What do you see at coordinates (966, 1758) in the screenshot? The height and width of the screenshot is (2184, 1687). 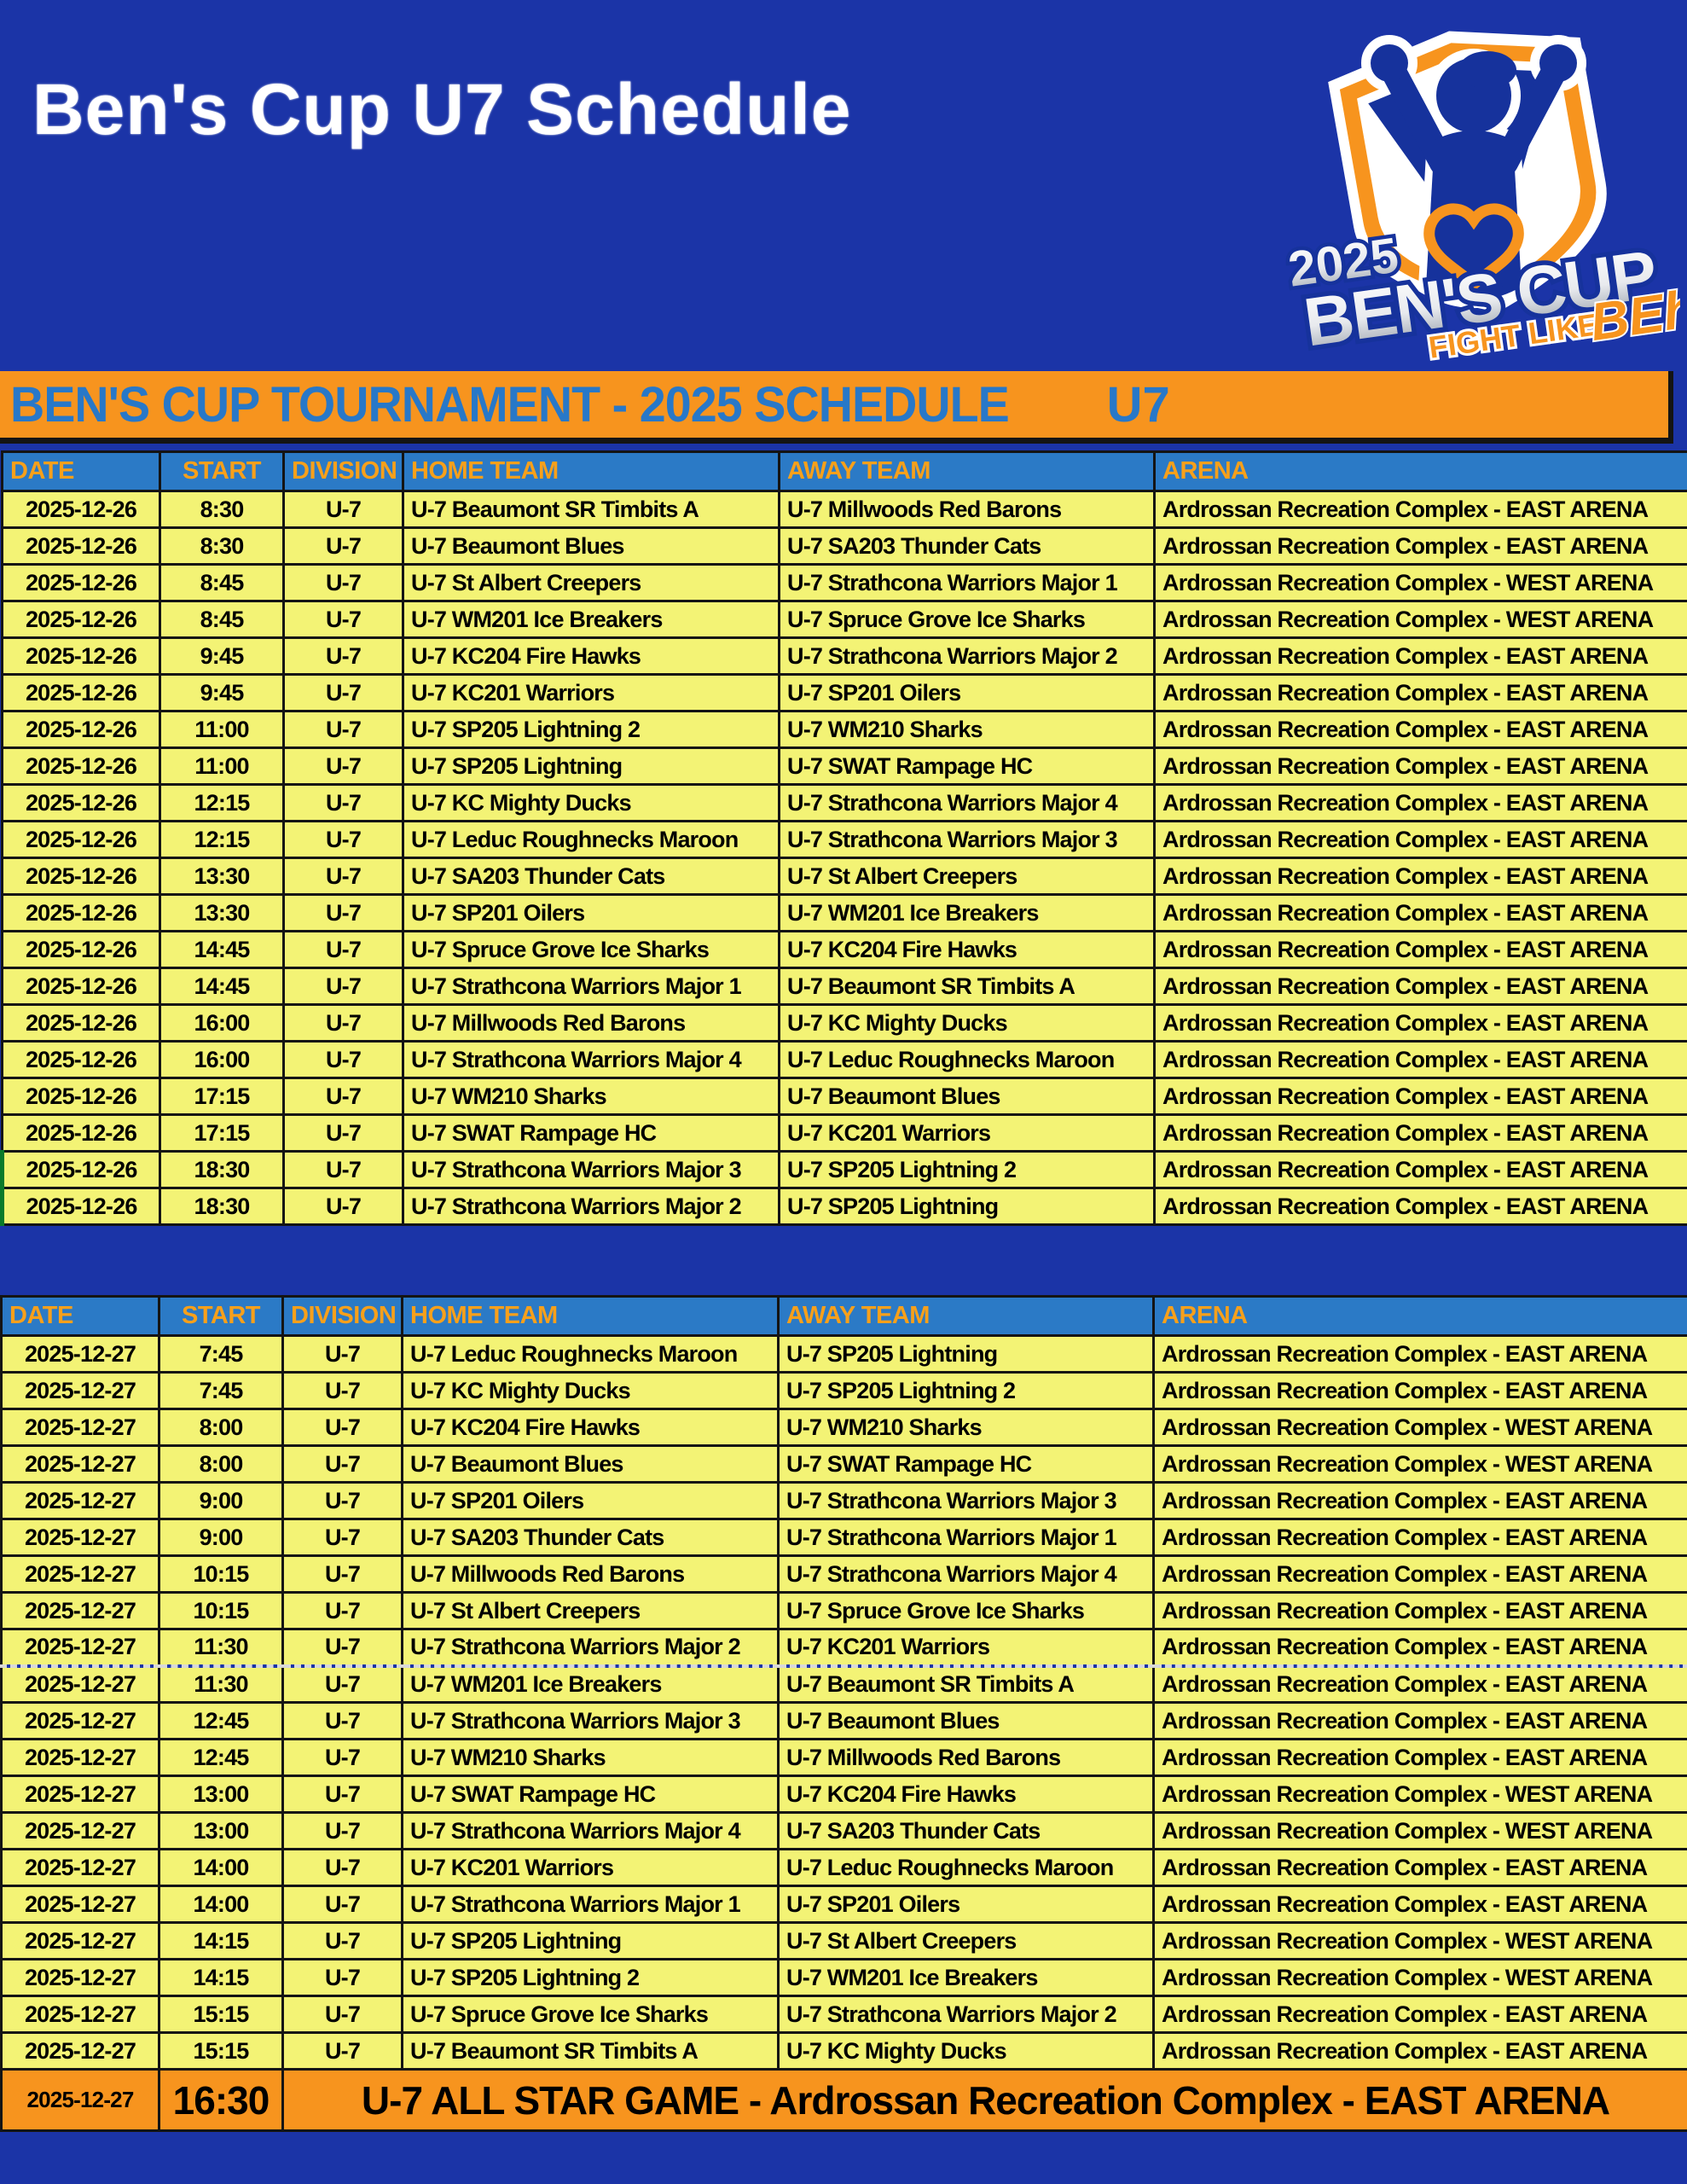 I see `cell-away-team: U-7 Millwoods Red Barons` at bounding box center [966, 1758].